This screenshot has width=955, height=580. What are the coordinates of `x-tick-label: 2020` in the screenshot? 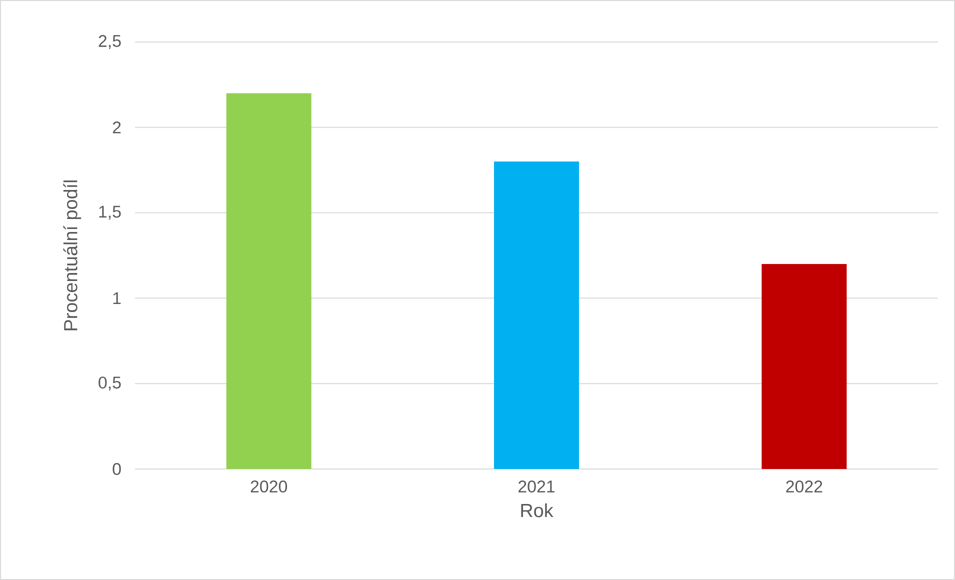 It's located at (269, 486).